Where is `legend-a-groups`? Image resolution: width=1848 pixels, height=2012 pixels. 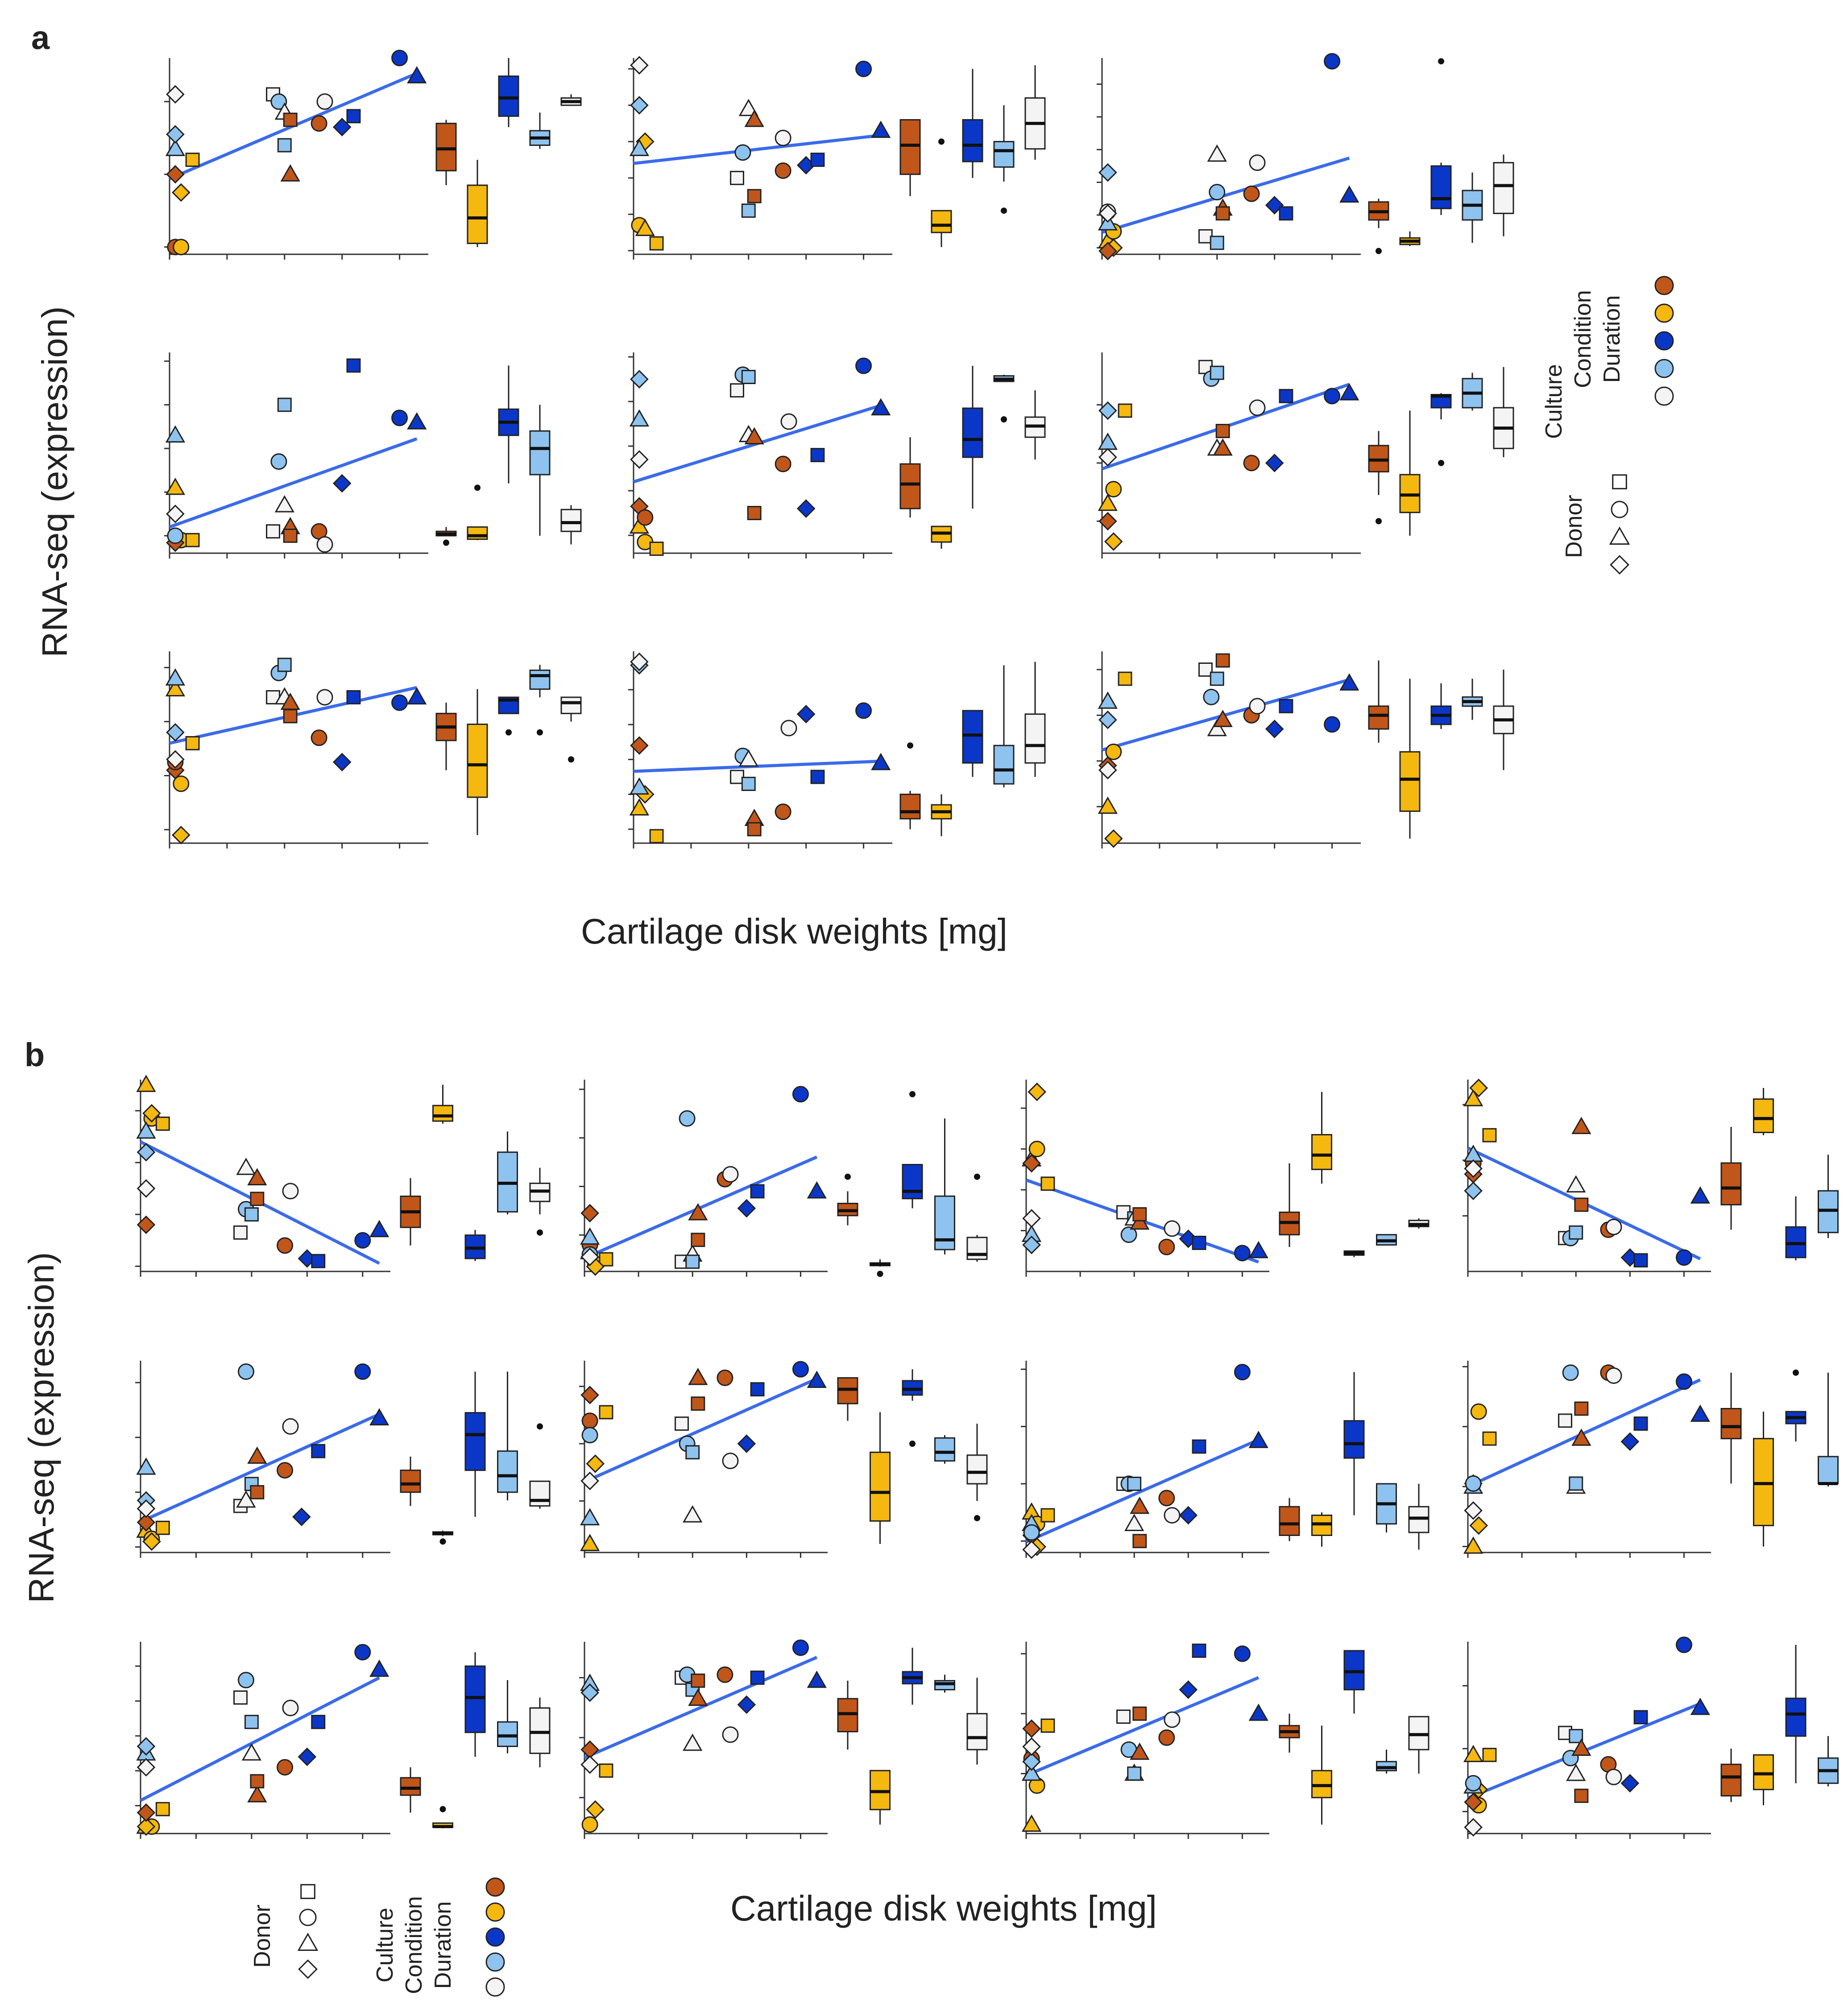
legend-a-groups is located at coordinates (1664, 341).